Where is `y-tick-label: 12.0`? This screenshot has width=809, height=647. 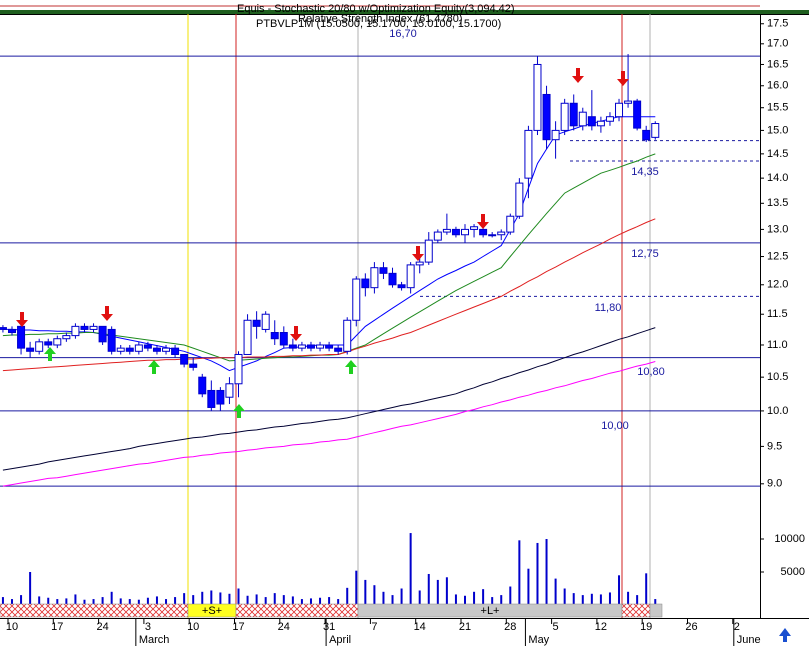 y-tick-label: 12.0 is located at coordinates (777, 285).